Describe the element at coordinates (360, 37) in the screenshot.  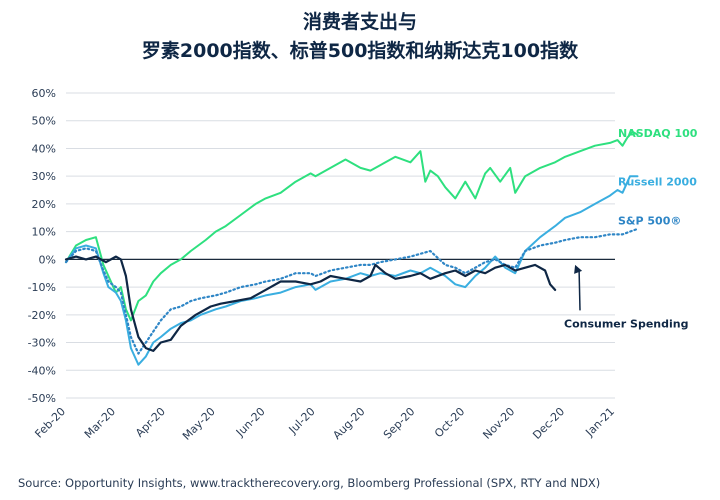
I see `chart-title: 消费者支出与 罗素2000指数、标普500指数和纳斯达克100指数` at that location.